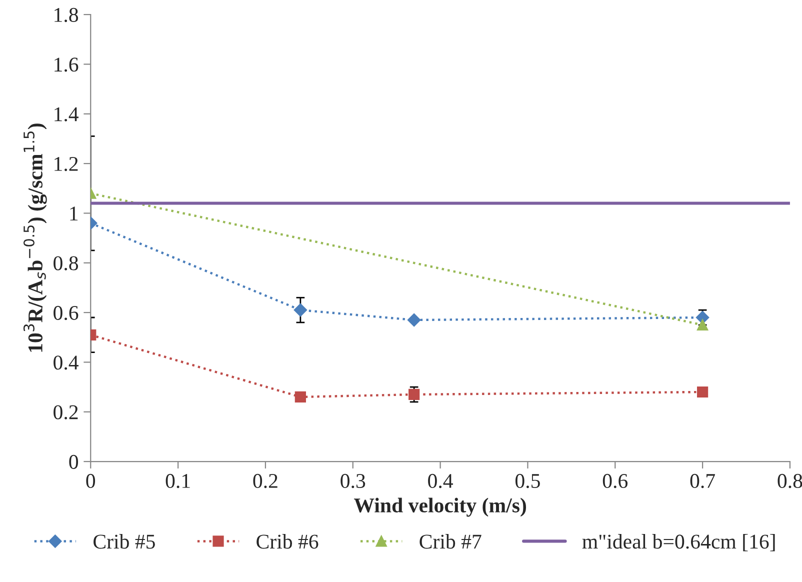 Image resolution: width=802 pixels, height=582 pixels. I want to click on y-tick-label: 1, so click(74, 213).